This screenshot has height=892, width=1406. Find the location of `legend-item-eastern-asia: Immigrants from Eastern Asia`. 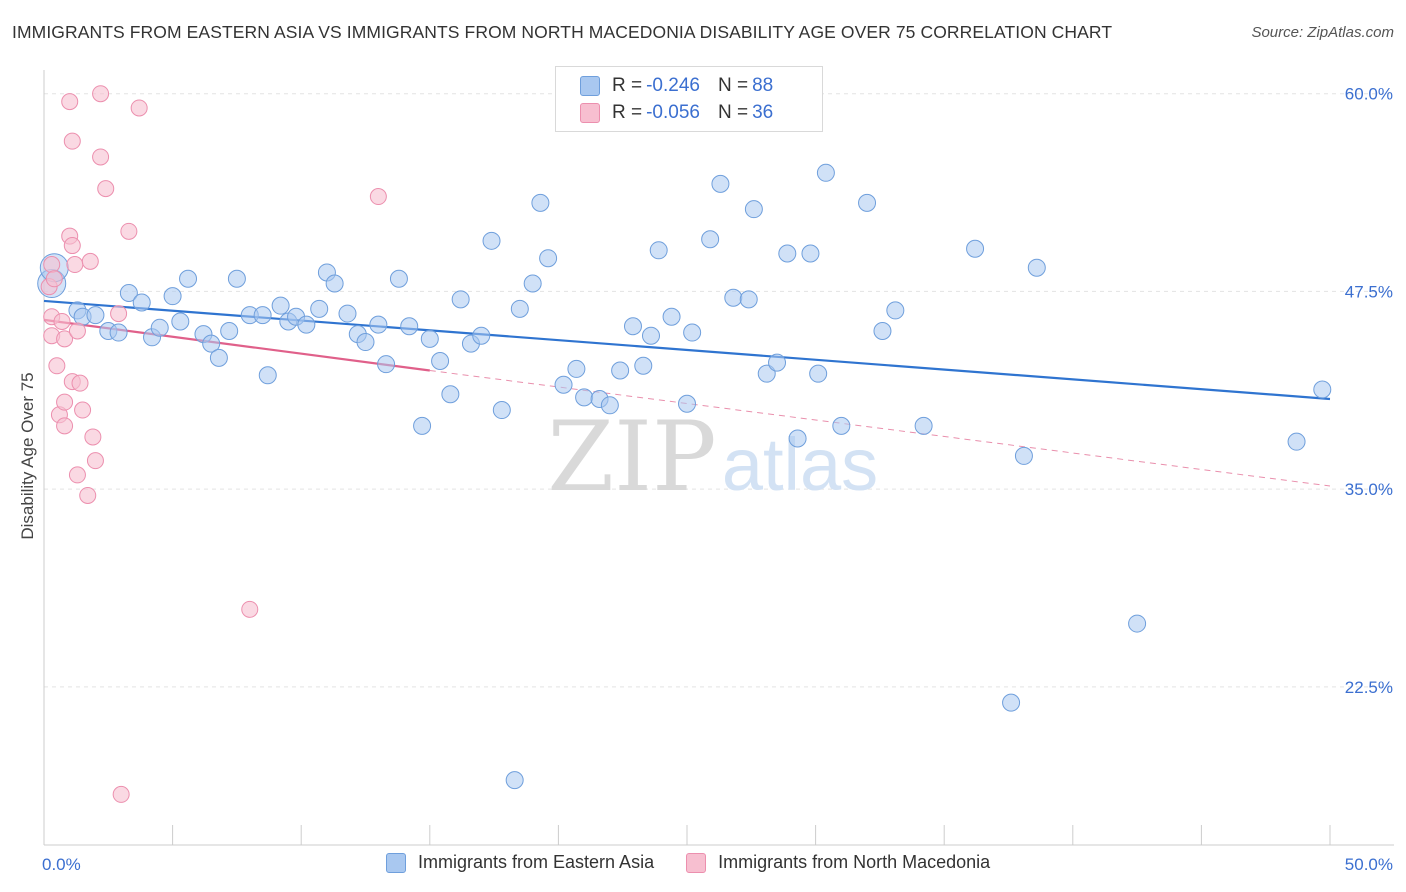

legend-item-eastern-asia: Immigrants from Eastern Asia is located at coordinates (520, 862).